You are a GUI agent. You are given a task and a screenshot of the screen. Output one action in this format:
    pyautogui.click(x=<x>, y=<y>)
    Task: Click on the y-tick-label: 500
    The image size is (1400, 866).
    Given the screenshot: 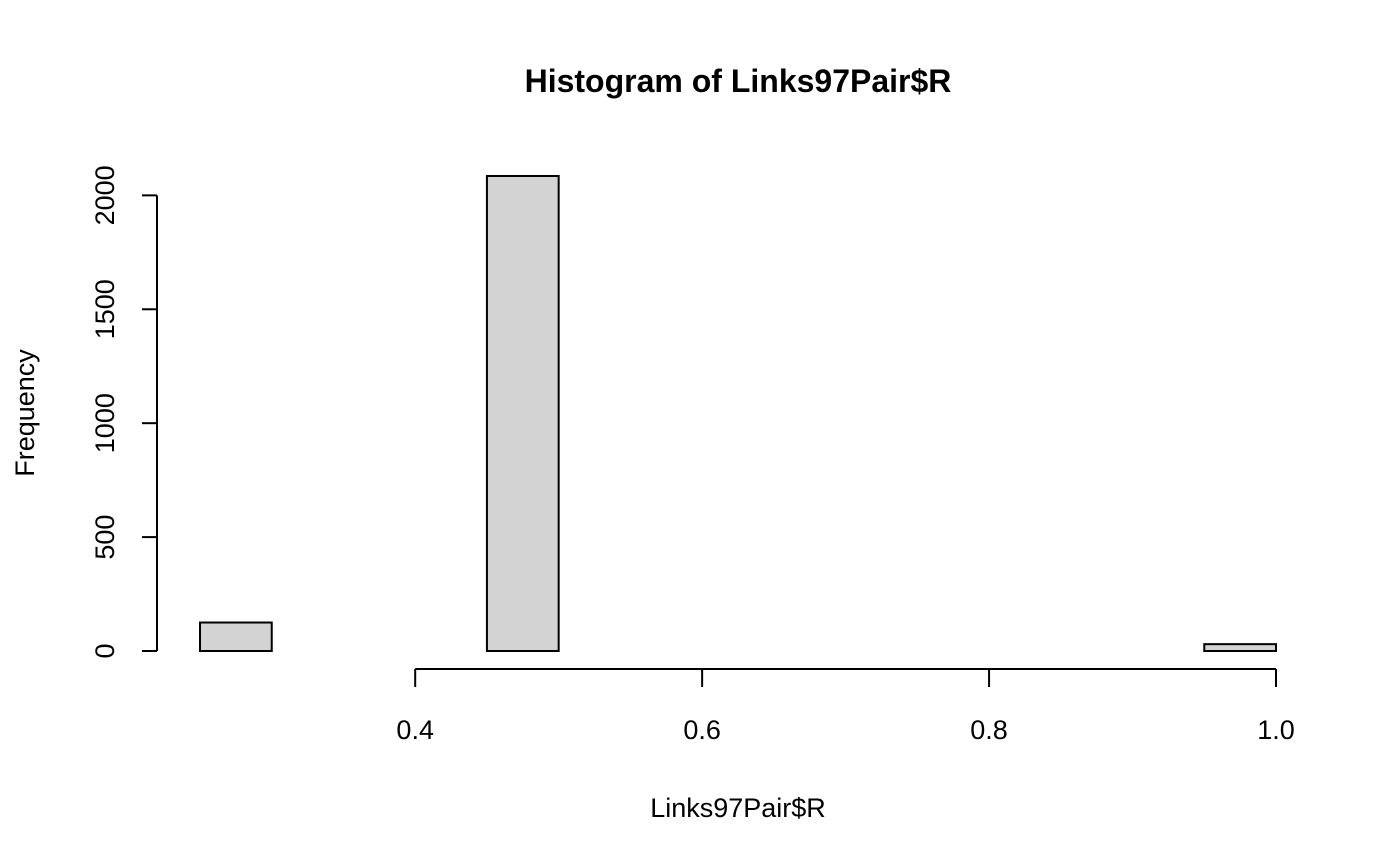 What is the action you would take?
    pyautogui.click(x=105, y=537)
    